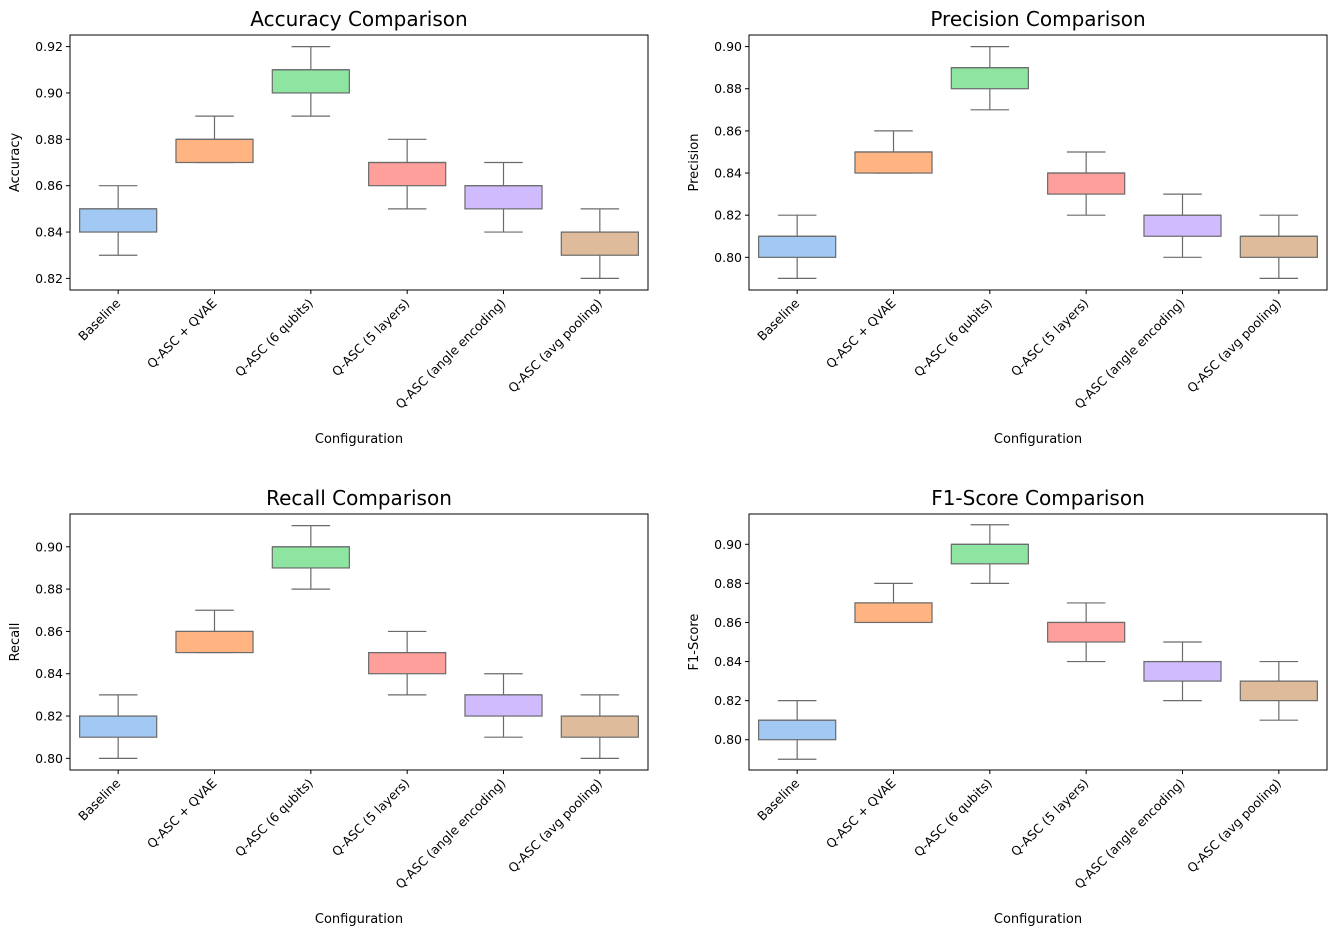 This screenshot has width=1336, height=936. Describe the element at coordinates (49, 185) in the screenshot. I see `accuracy-ytick-label: 0.86` at that location.